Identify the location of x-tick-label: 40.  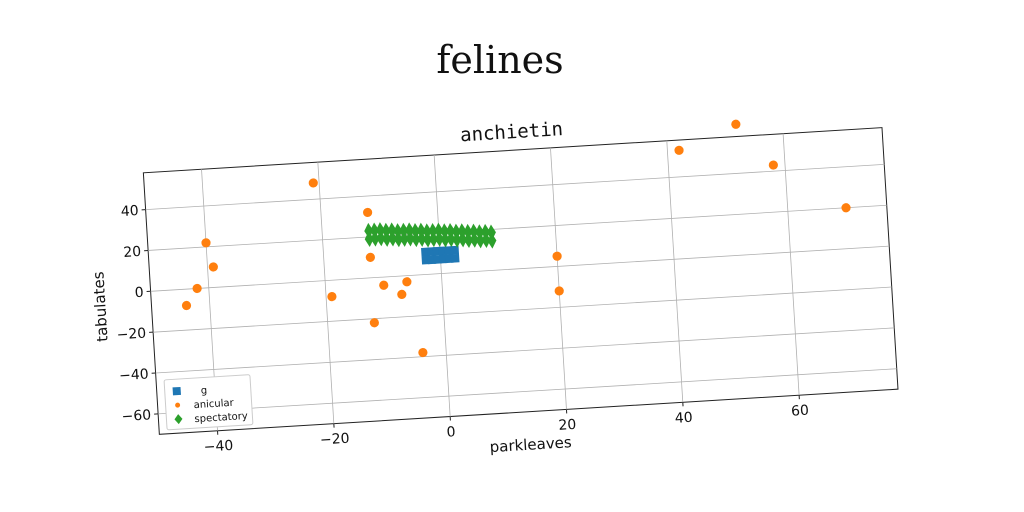
(683, 418).